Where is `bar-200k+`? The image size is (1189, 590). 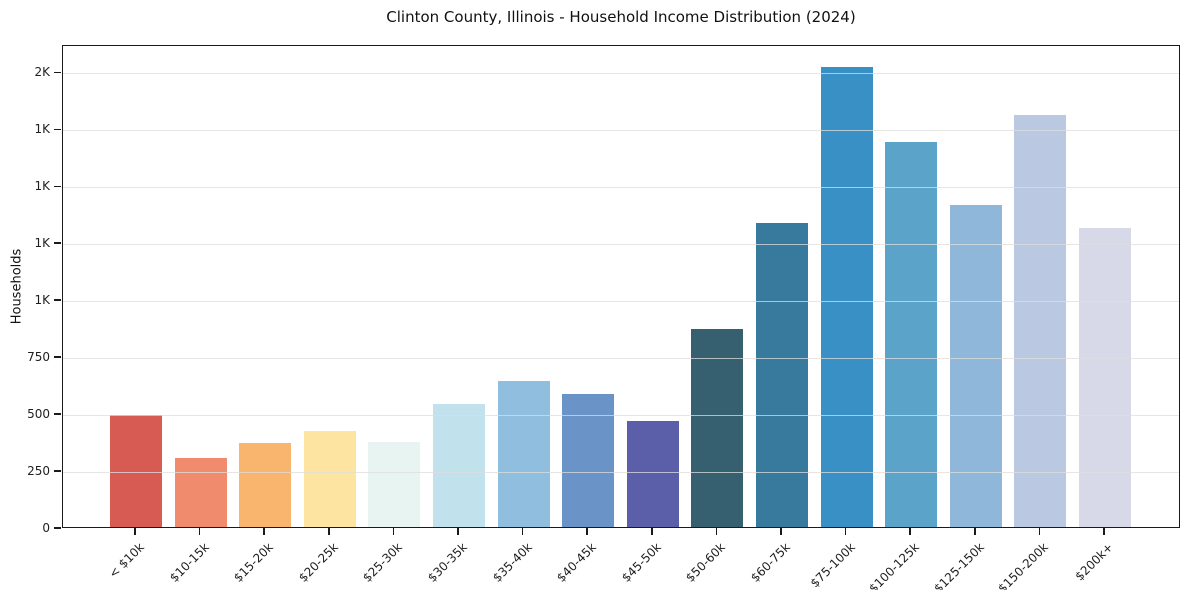
bar-200k+ is located at coordinates (1105, 377).